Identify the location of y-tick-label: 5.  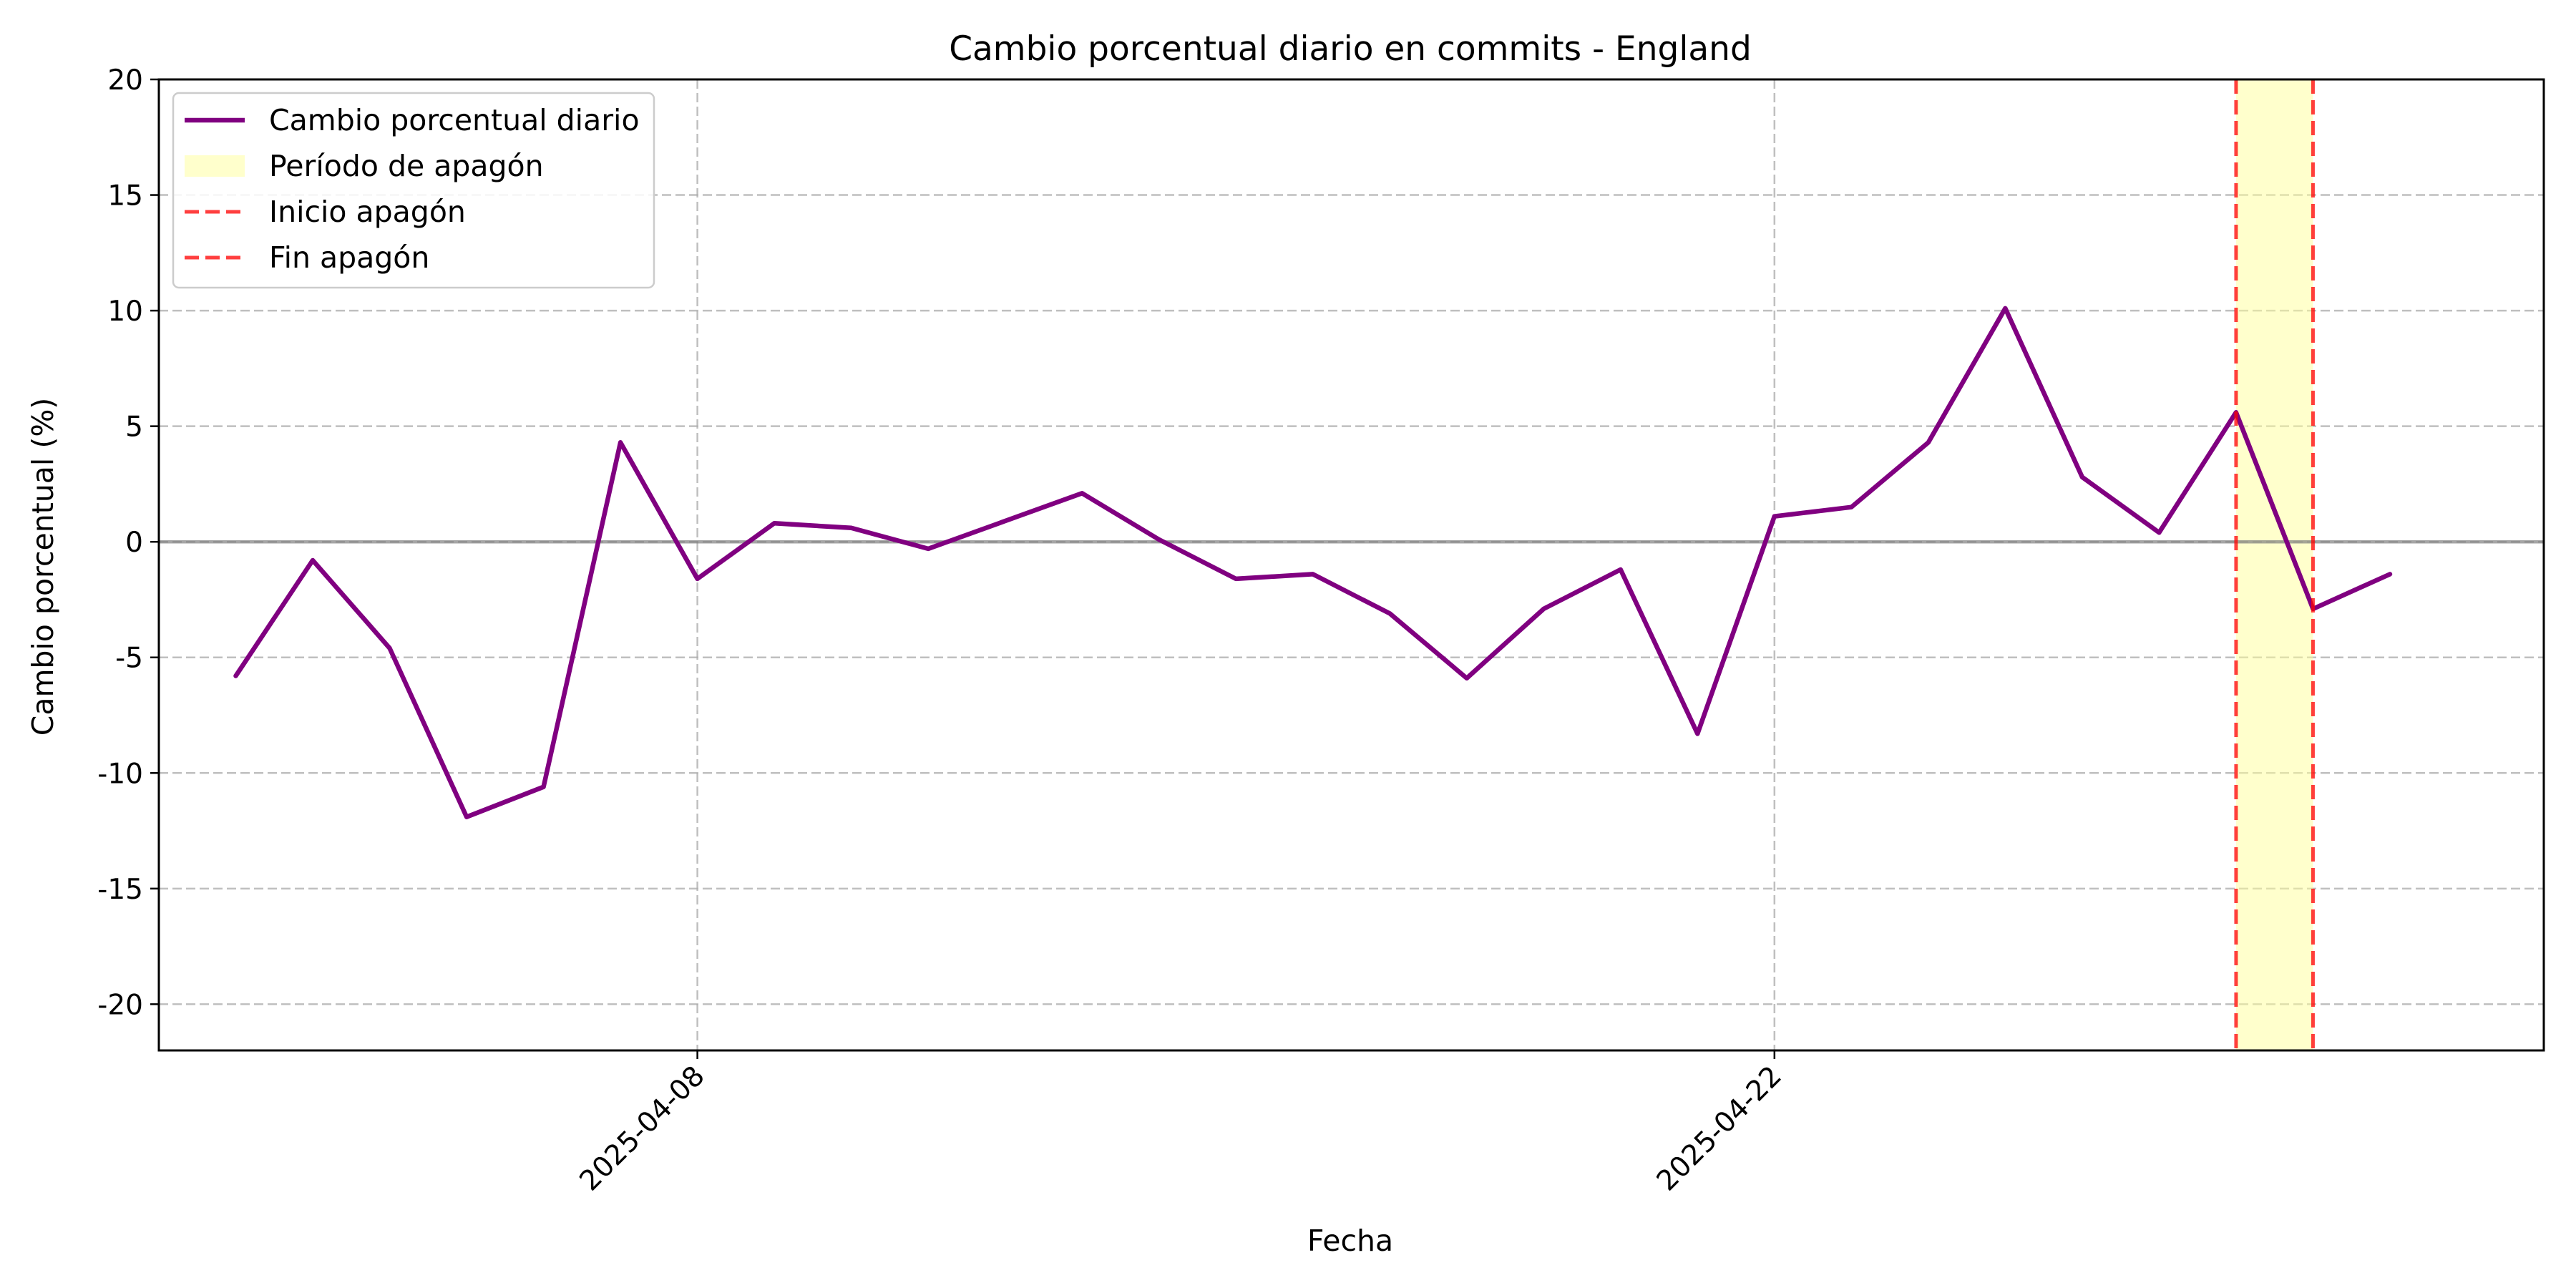
(134, 427).